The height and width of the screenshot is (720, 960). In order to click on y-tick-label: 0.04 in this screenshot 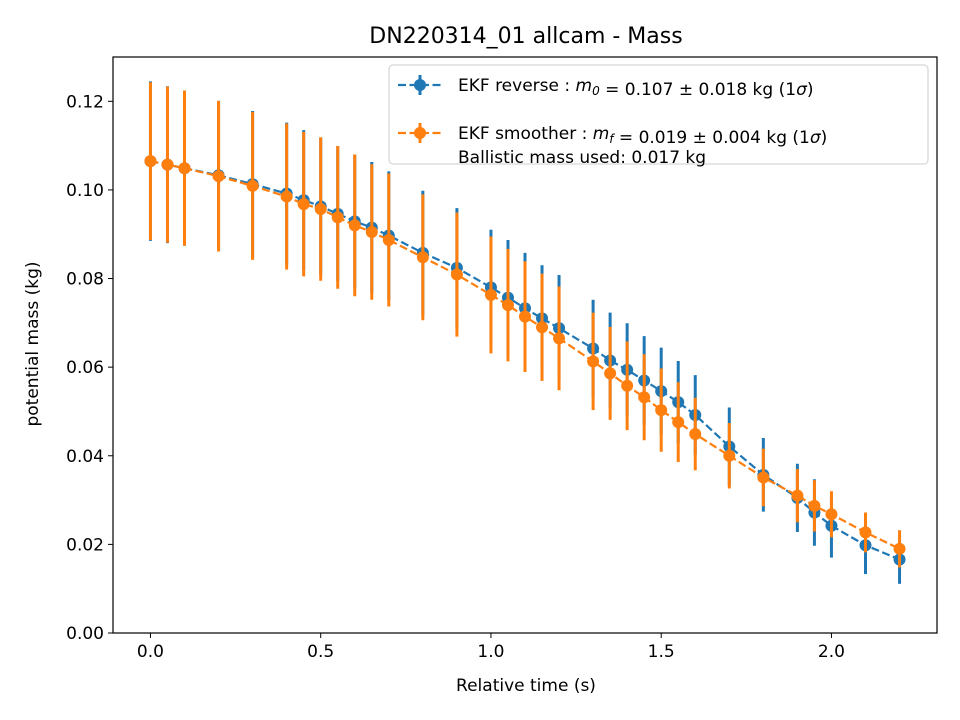, I will do `click(85, 457)`.